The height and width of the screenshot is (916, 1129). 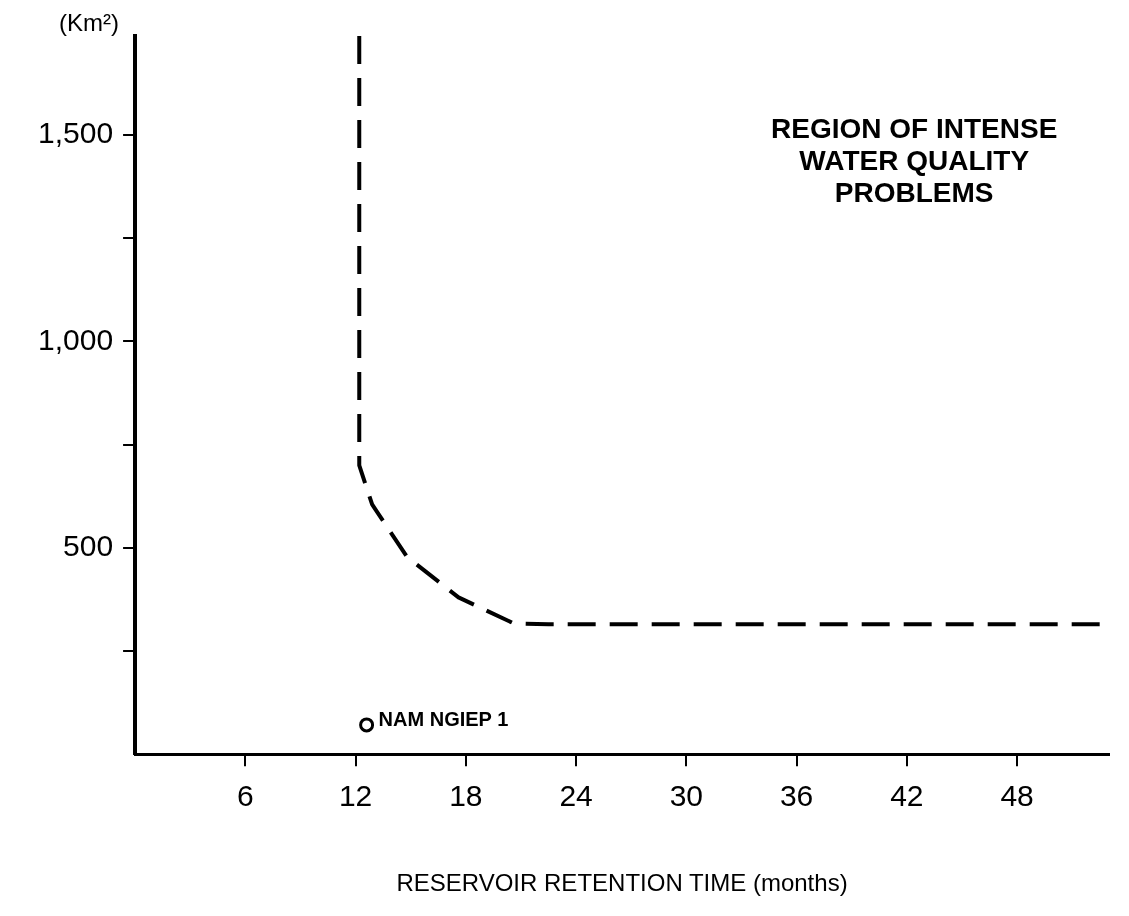 What do you see at coordinates (914, 160) in the screenshot?
I see `annotation: REGION OF INTENSE WATER QUALITY PROBLEMS` at bounding box center [914, 160].